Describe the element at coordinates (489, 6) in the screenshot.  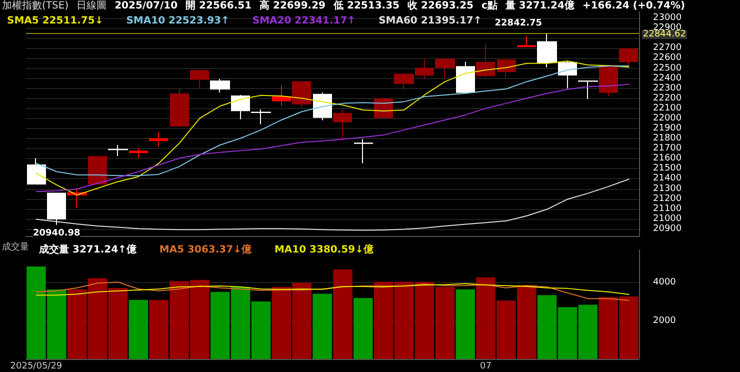
I see `text: c點` at that location.